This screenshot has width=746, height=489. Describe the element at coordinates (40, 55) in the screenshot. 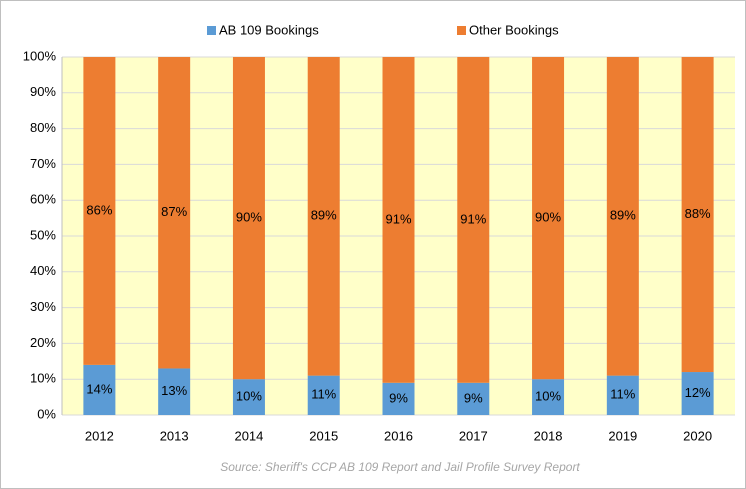

I see `y-tick-label: 100%` at that location.